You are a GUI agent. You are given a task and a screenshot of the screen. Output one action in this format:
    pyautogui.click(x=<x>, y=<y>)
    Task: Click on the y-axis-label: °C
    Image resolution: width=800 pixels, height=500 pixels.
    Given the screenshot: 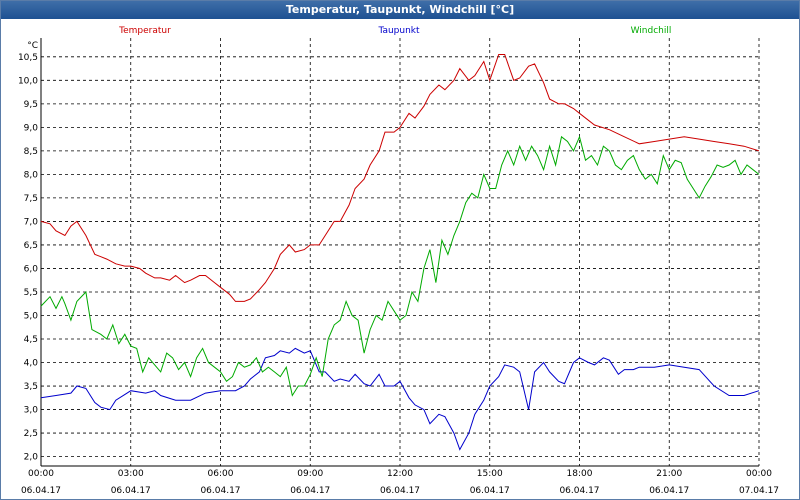 What is the action you would take?
    pyautogui.click(x=32, y=46)
    